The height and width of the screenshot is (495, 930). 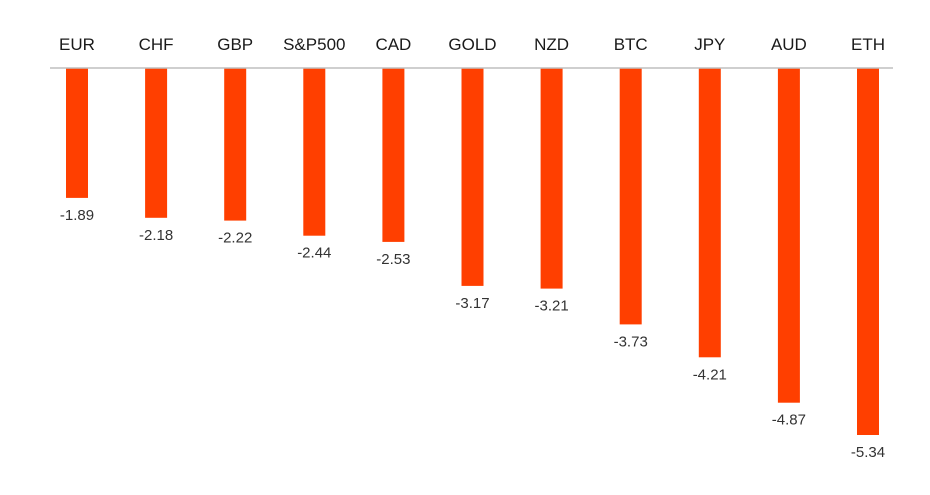 What do you see at coordinates (631, 341) in the screenshot?
I see `data-label: -3.73` at bounding box center [631, 341].